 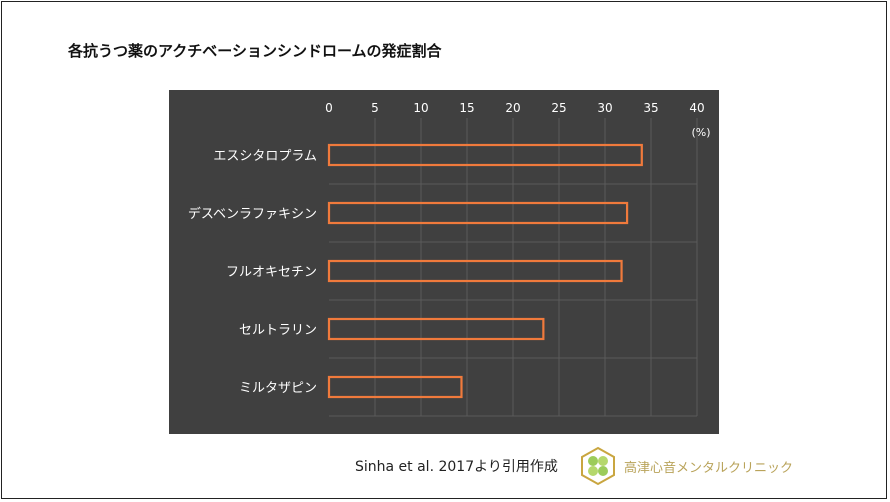 What do you see at coordinates (650, 108) in the screenshot?
I see `x-tick-label: 35` at bounding box center [650, 108].